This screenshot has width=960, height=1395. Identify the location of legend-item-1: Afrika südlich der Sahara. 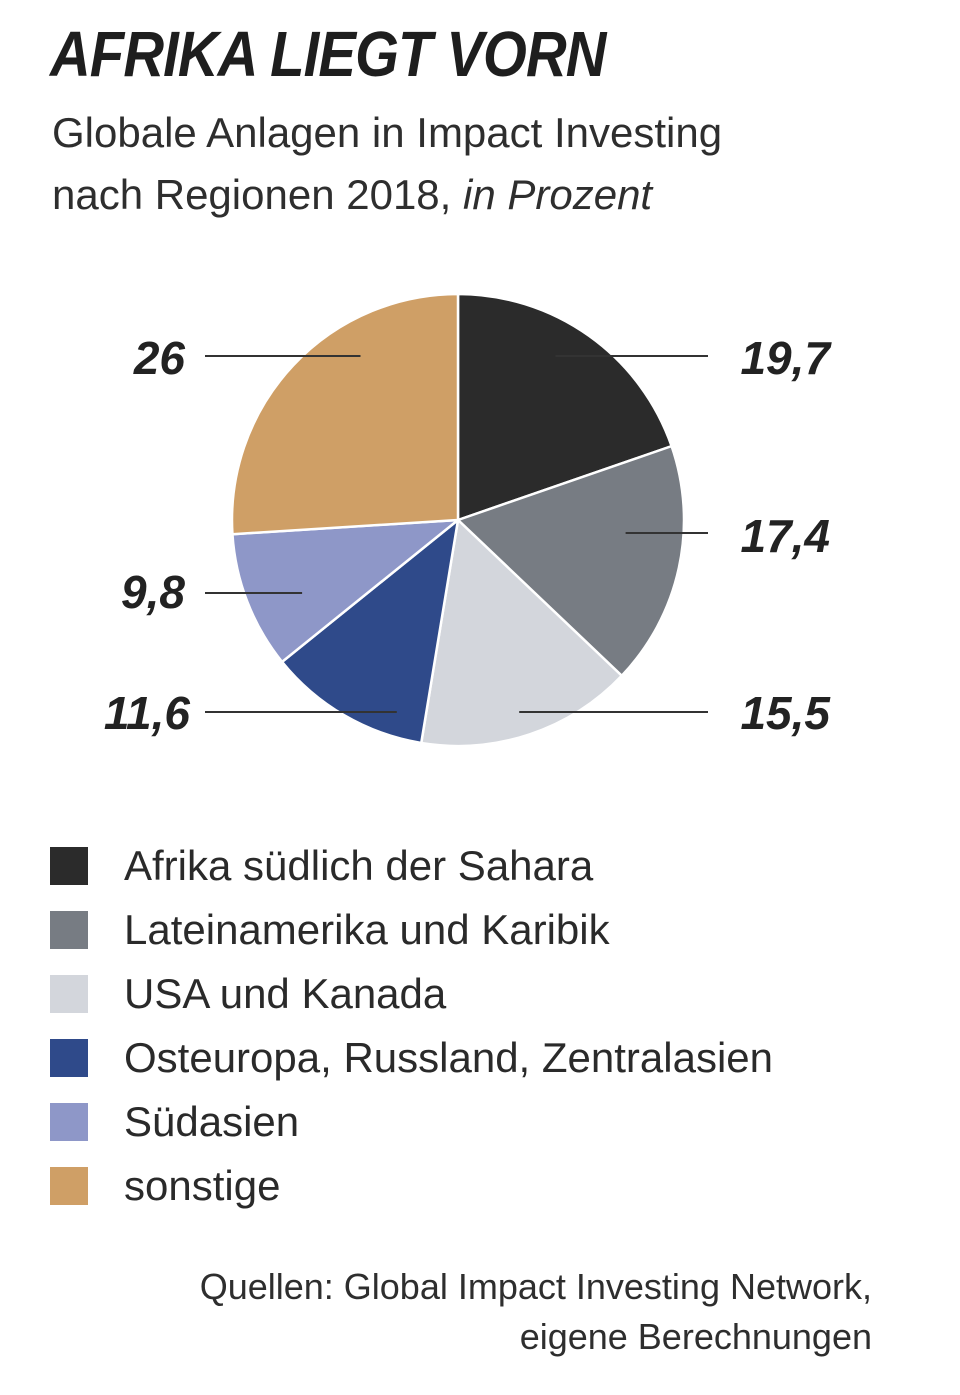
(411, 866).